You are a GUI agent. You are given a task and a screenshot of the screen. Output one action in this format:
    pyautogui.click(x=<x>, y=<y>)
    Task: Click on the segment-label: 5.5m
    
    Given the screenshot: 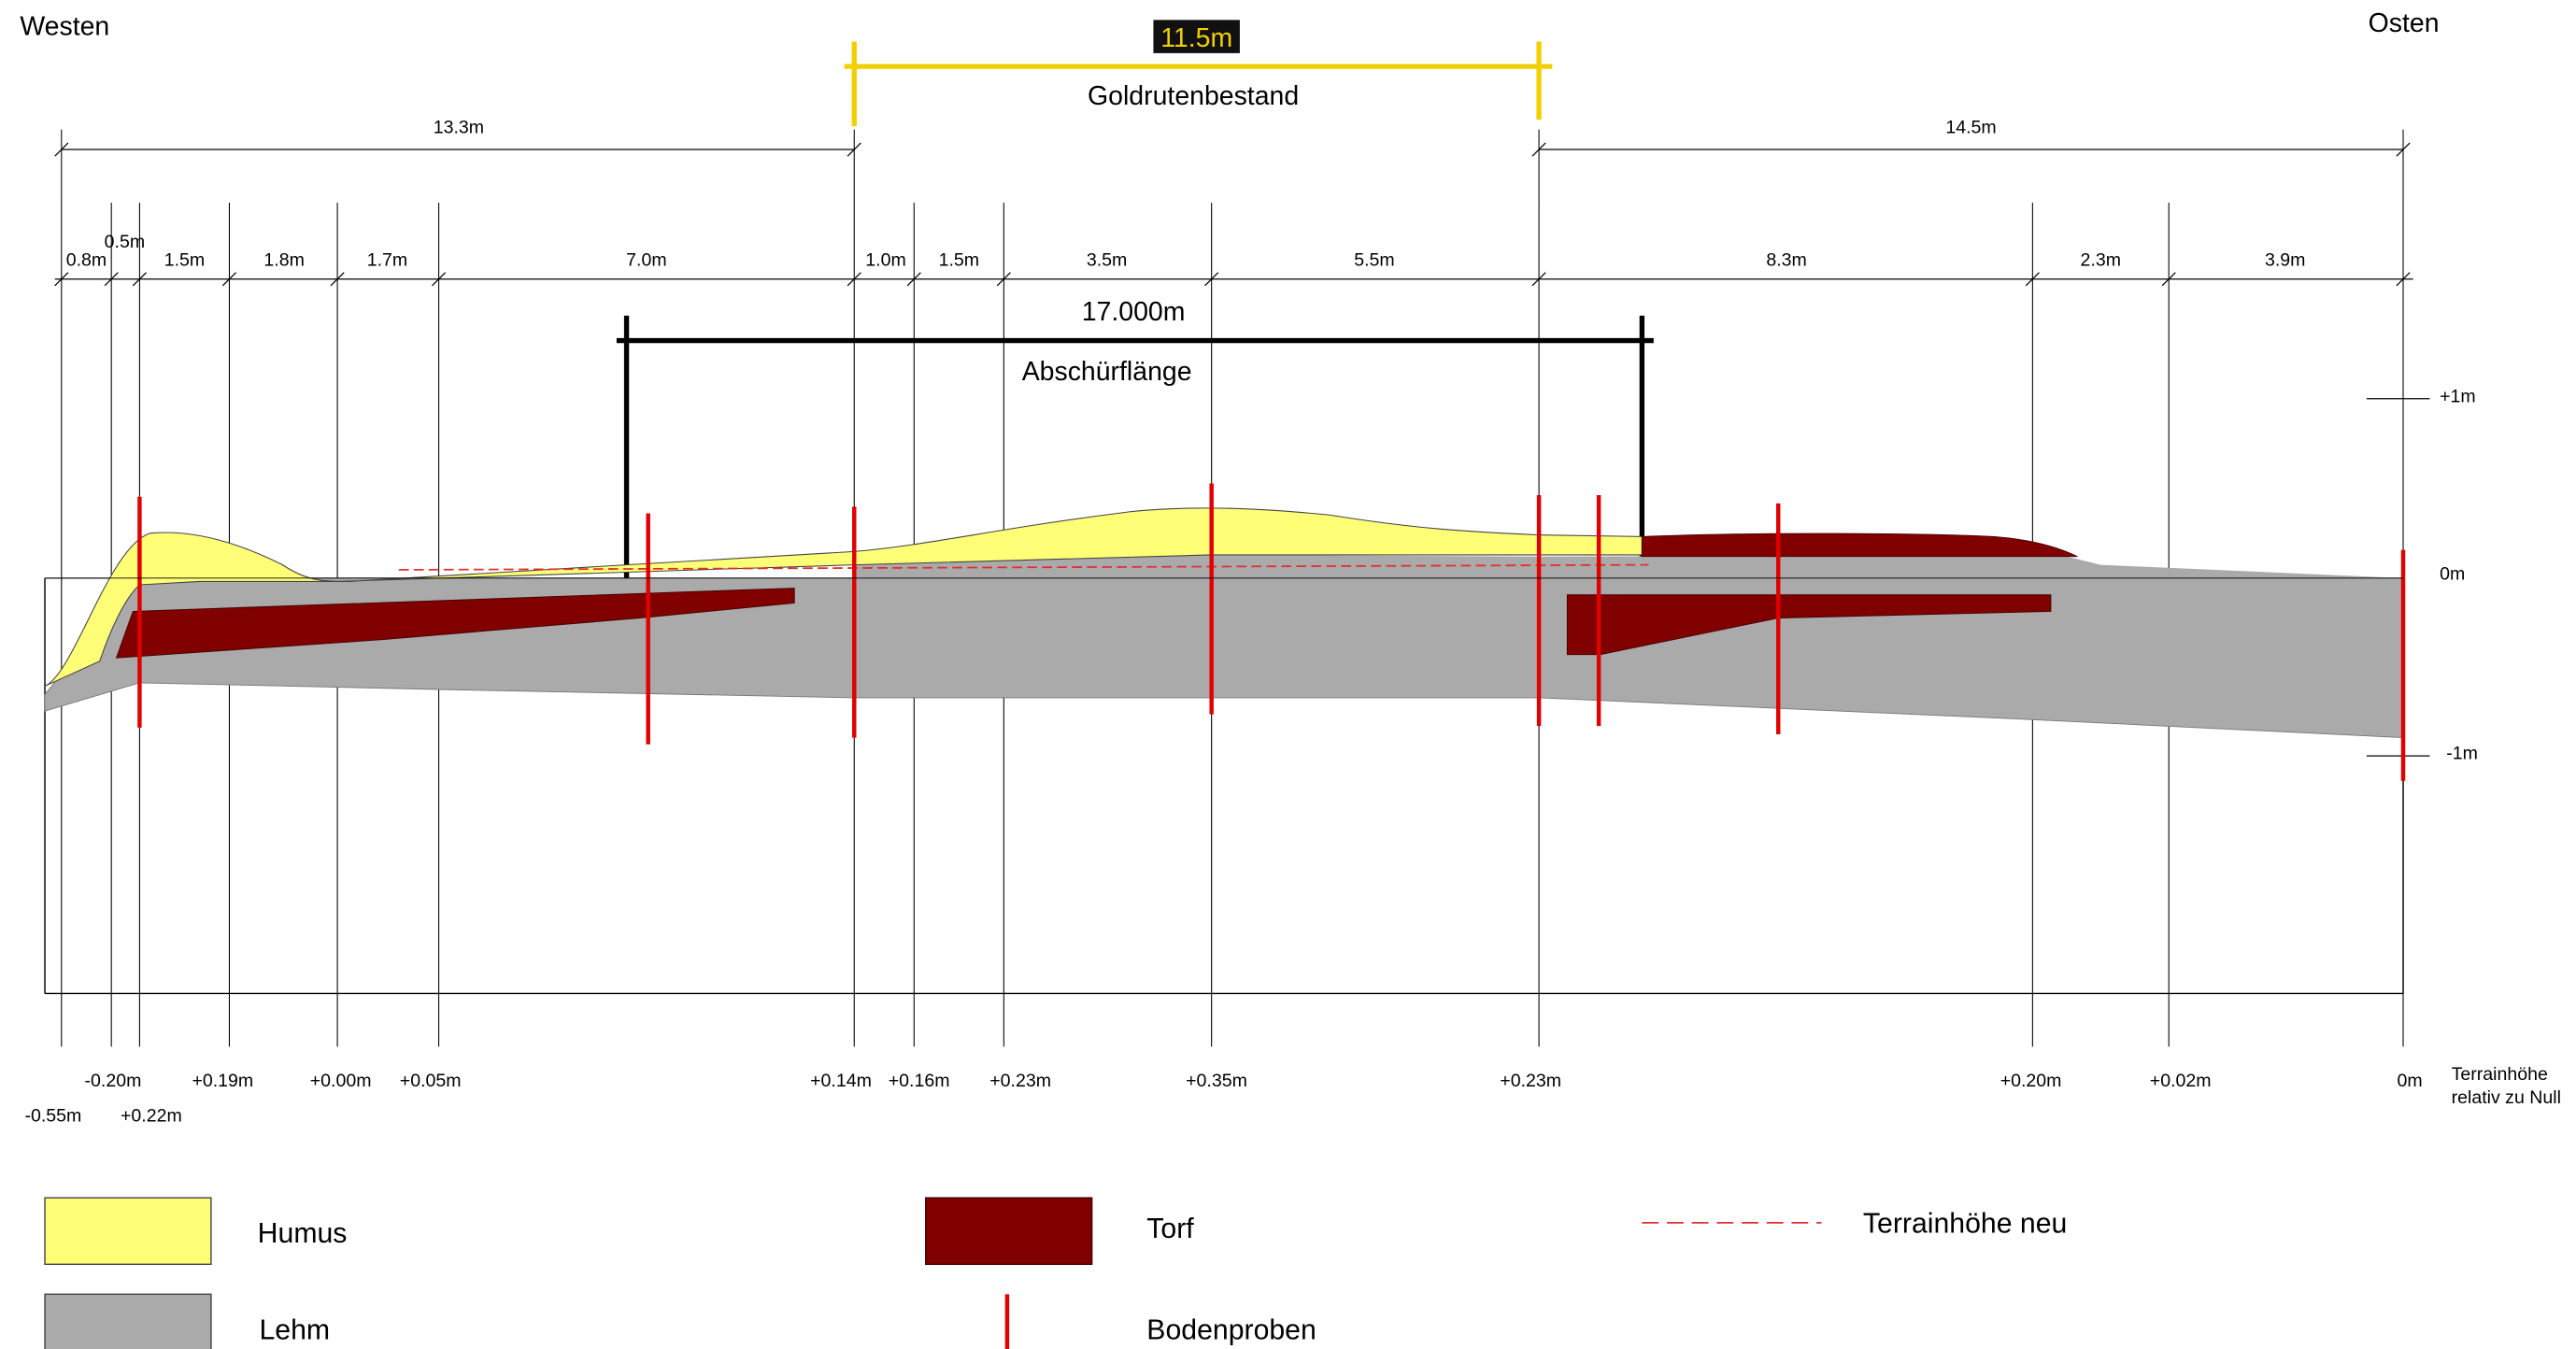 What is the action you would take?
    pyautogui.click(x=1374, y=260)
    